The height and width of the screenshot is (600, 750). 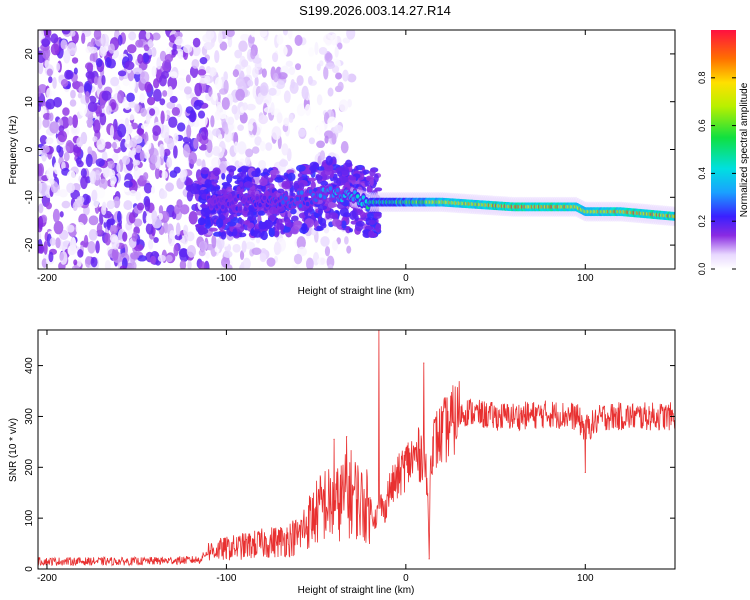 What do you see at coordinates (226, 278) in the screenshot?
I see `x-tick-label: -100` at bounding box center [226, 278].